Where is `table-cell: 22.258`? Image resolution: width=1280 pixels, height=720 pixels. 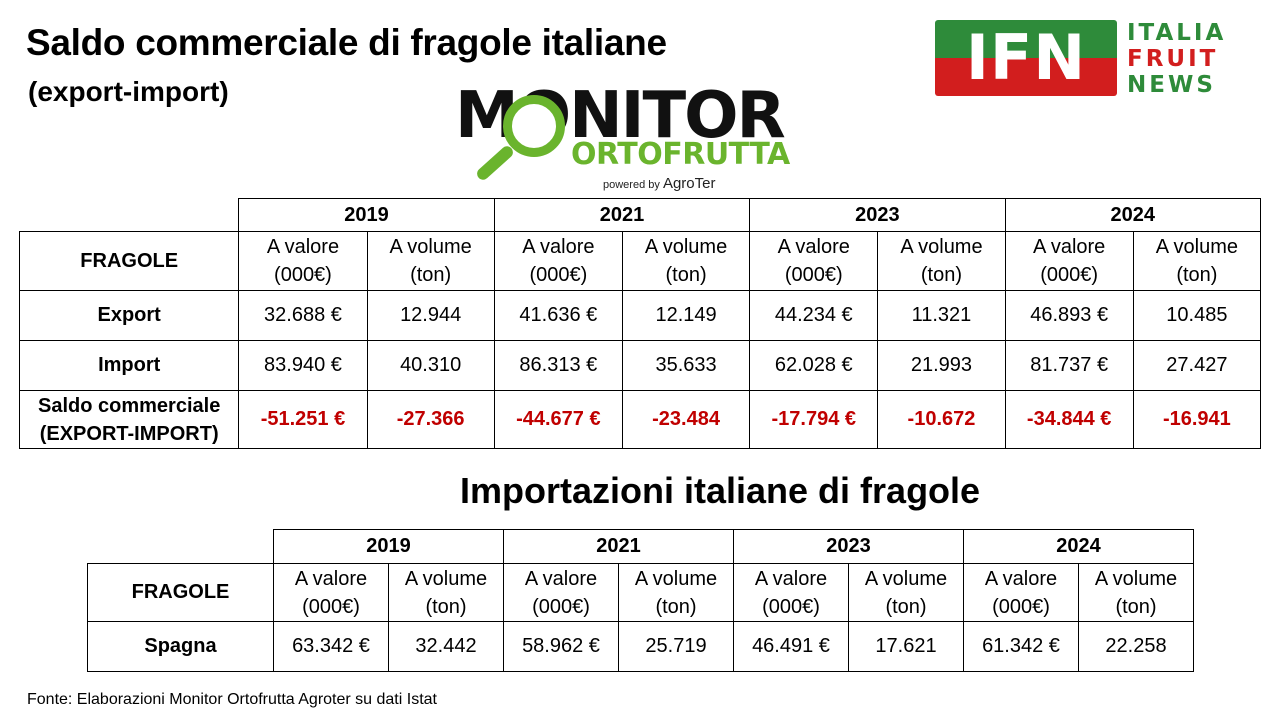
table-cell: 22.258 is located at coordinates (1136, 646).